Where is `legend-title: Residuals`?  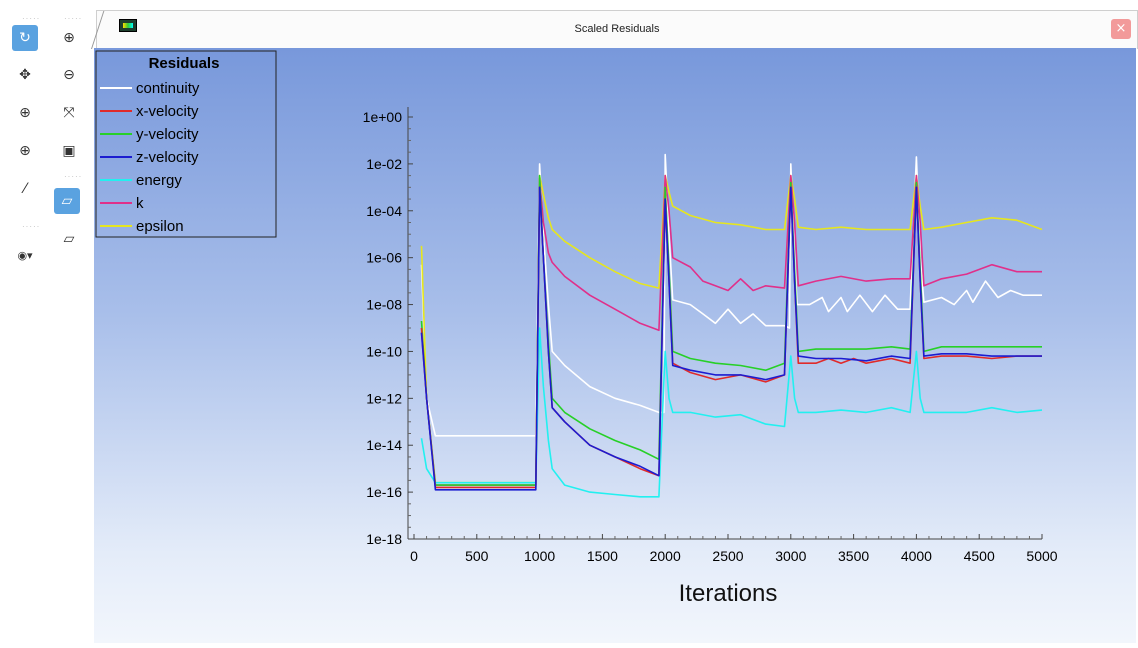 legend-title: Residuals is located at coordinates (184, 63).